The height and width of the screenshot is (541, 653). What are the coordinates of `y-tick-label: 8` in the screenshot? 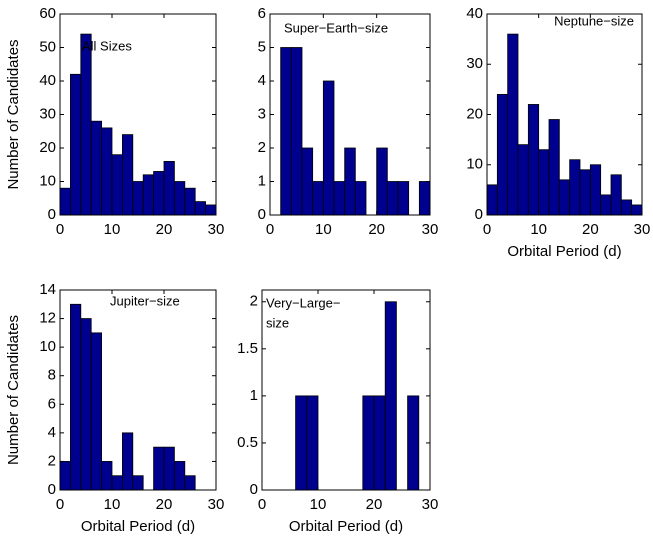 It's located at (52, 375).